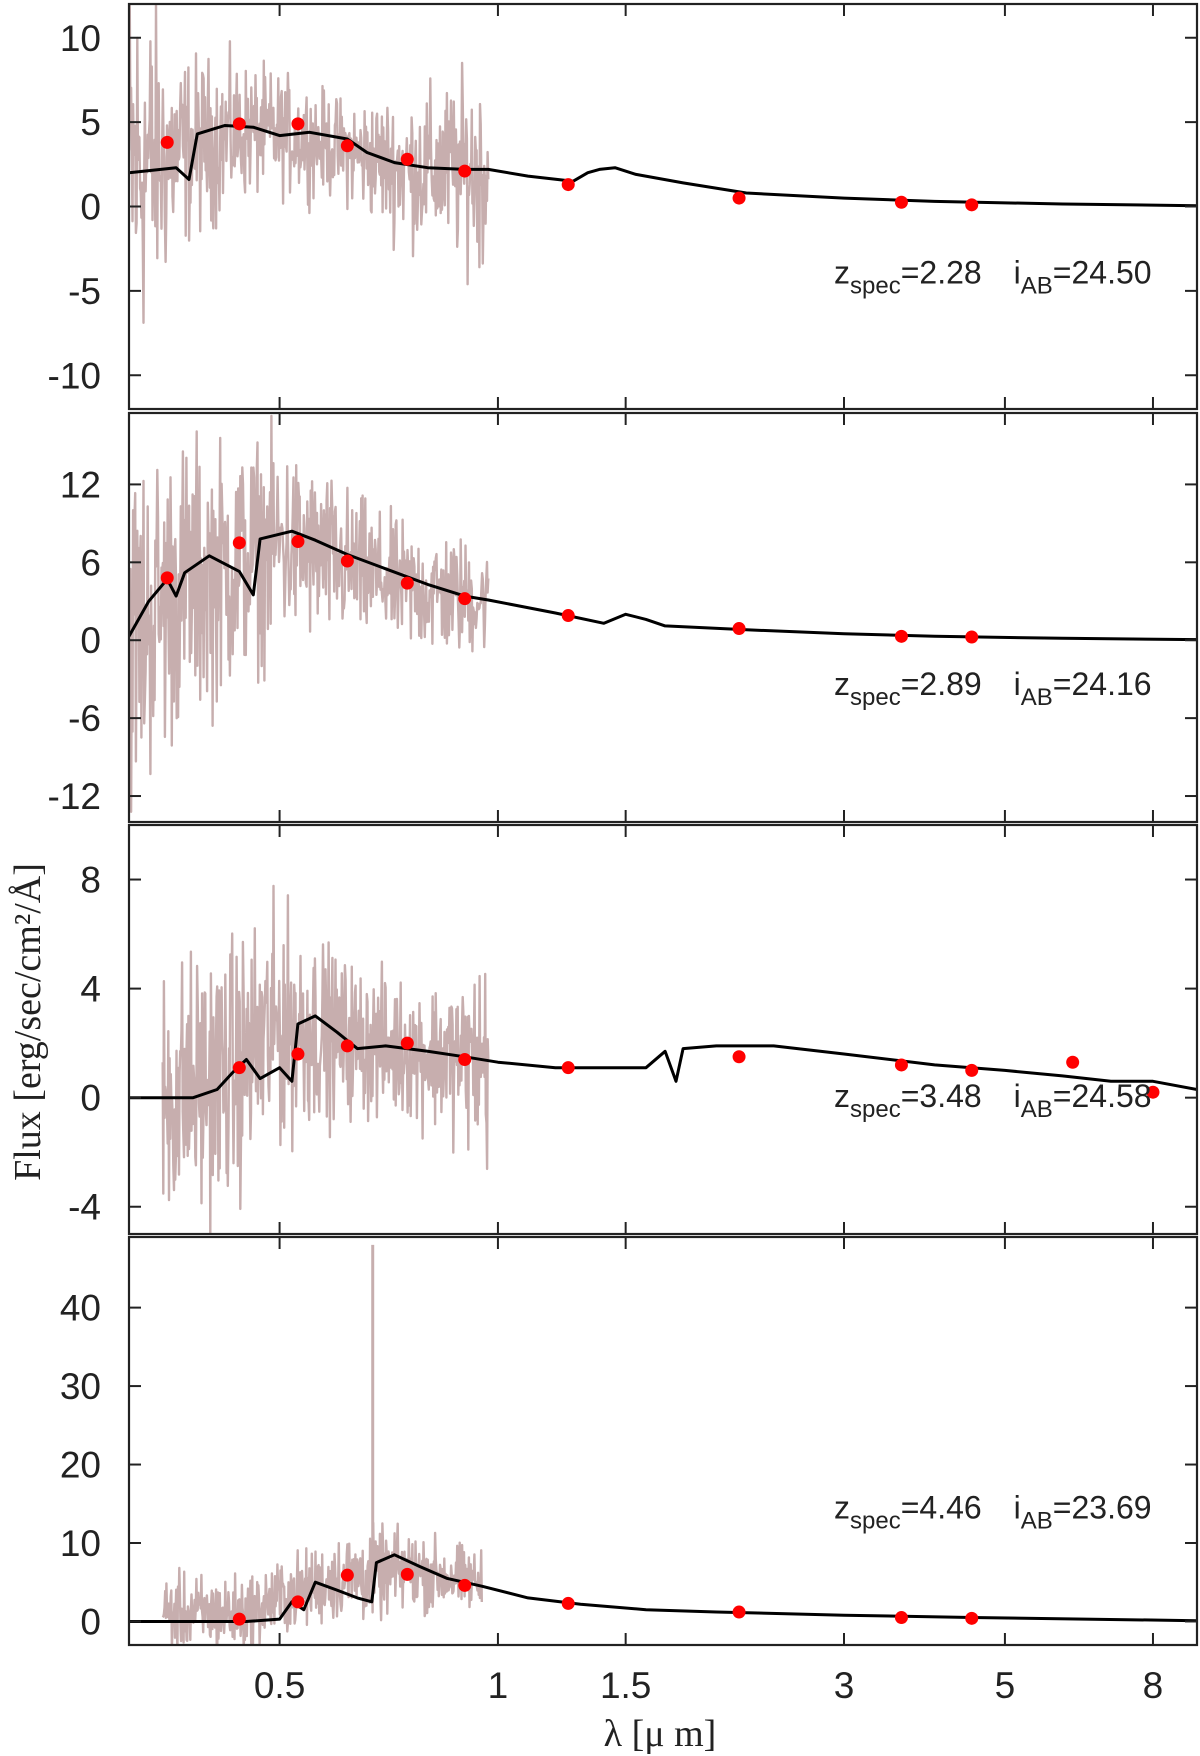 Image resolution: width=1200 pixels, height=1756 pixels. What do you see at coordinates (625, 1685) in the screenshot?
I see `x-tick-label: 1.5` at bounding box center [625, 1685].